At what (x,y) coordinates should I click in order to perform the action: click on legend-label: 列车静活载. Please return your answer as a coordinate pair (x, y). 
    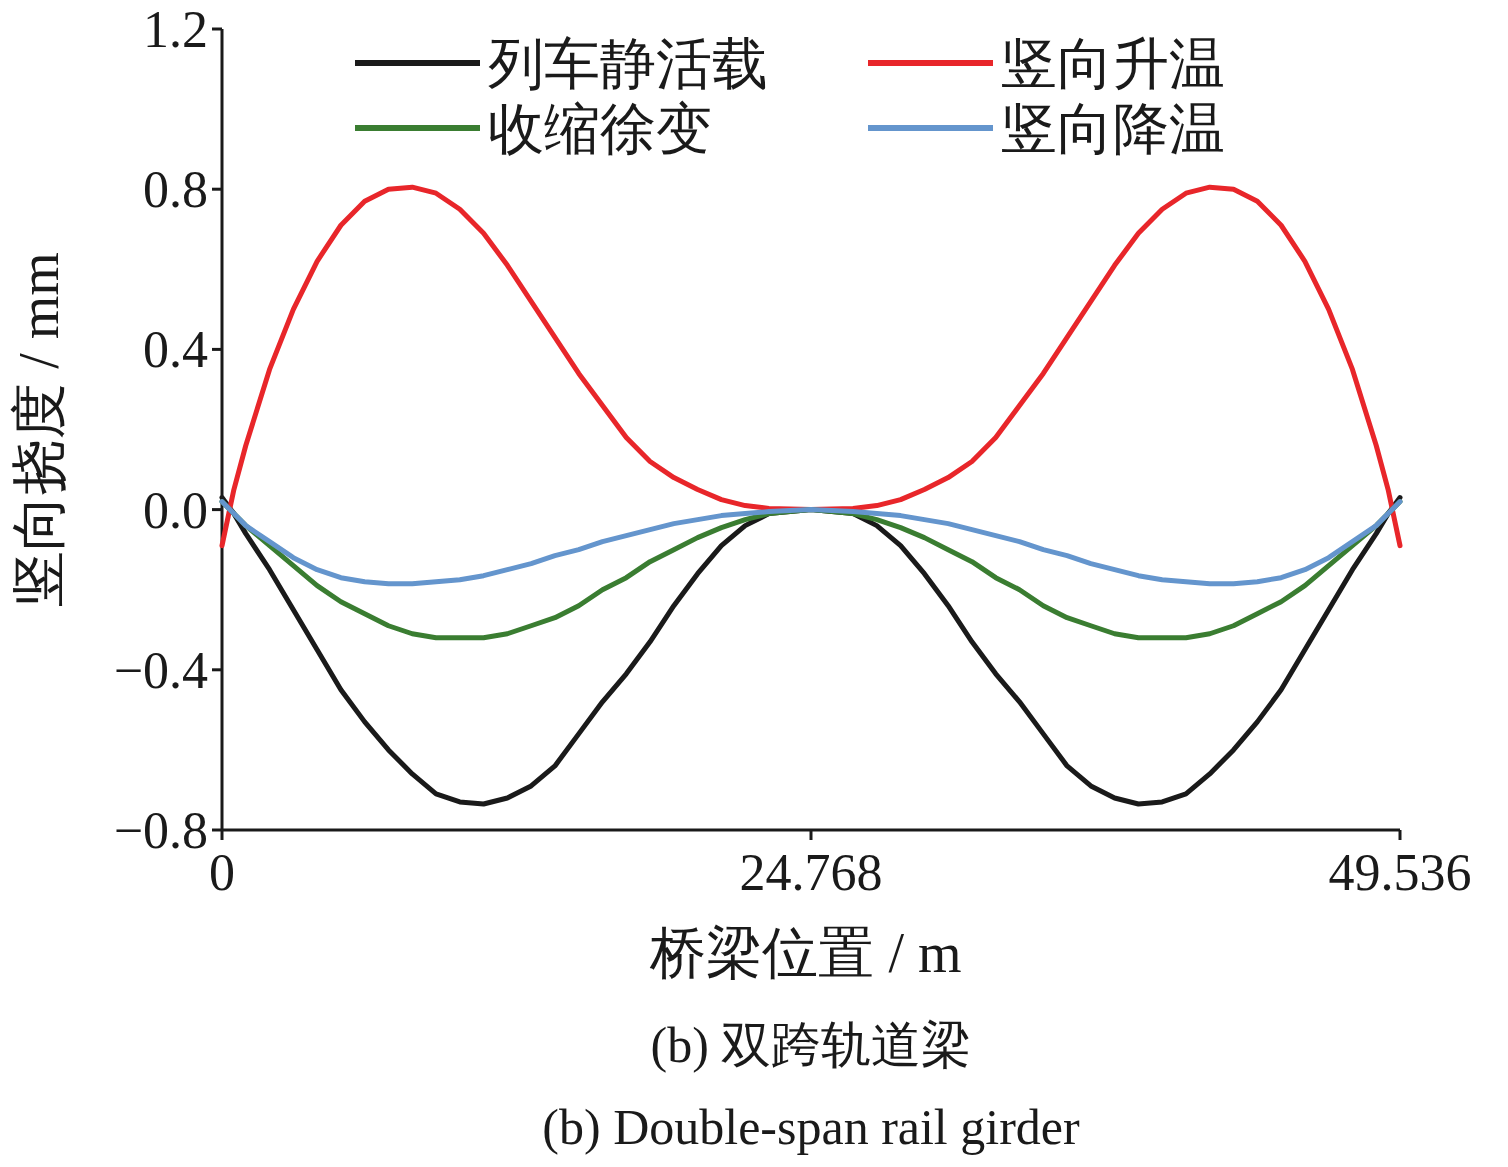
    Looking at the image, I should click on (628, 64).